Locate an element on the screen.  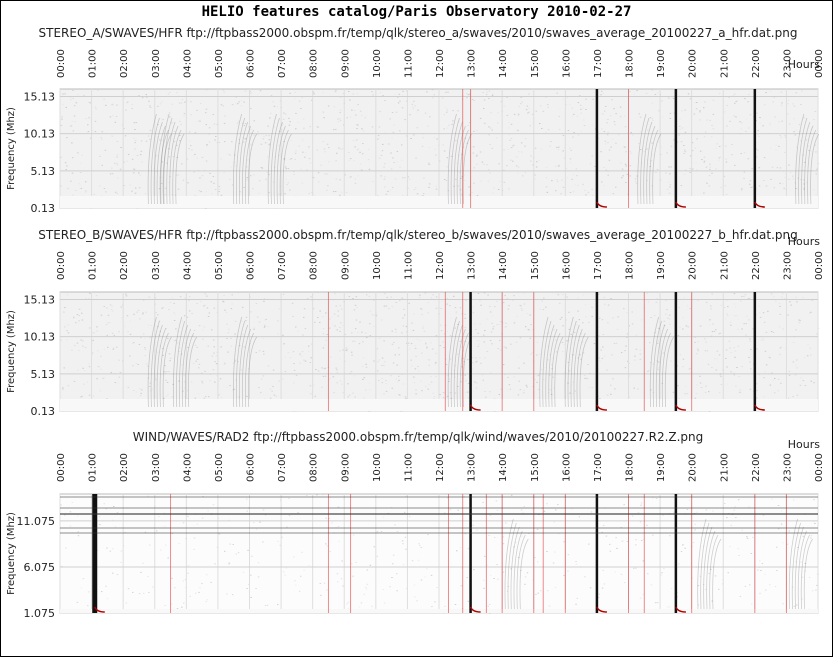
strong-burst is located at coordinates (95, 553).